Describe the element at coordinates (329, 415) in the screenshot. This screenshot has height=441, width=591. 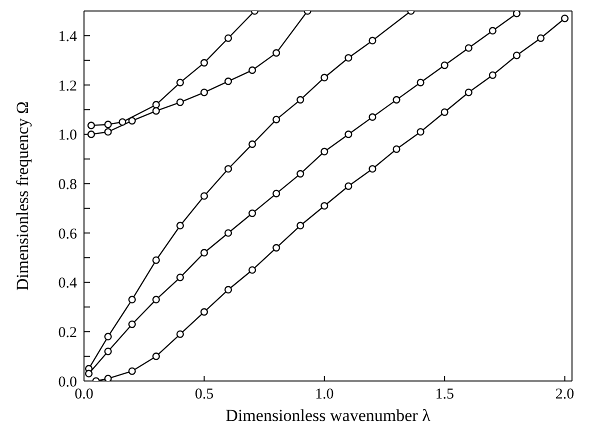
I see `x-axis-title: Dimensionless wavenumber λ` at that location.